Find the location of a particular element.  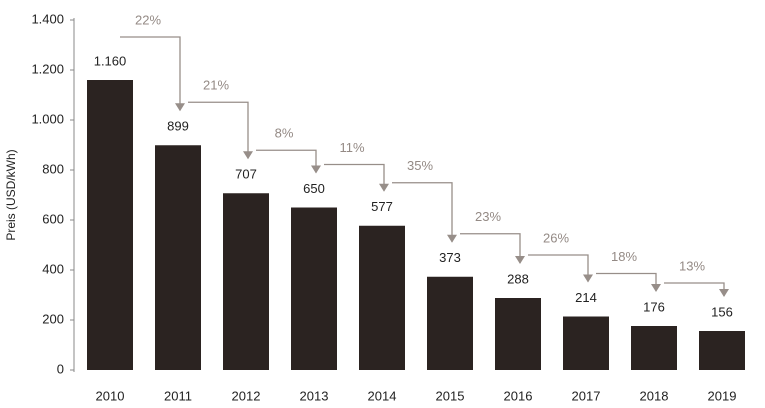

y-tick-label: 1.400 is located at coordinates (47, 18).